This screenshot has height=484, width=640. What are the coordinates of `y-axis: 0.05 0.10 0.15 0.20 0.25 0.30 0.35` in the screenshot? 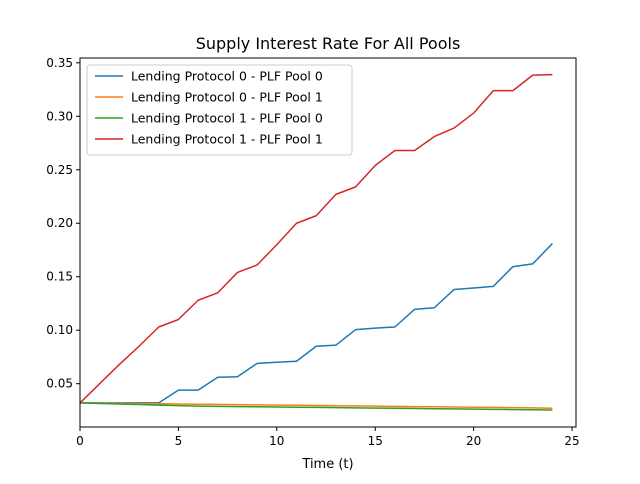 It's located at (63, 223).